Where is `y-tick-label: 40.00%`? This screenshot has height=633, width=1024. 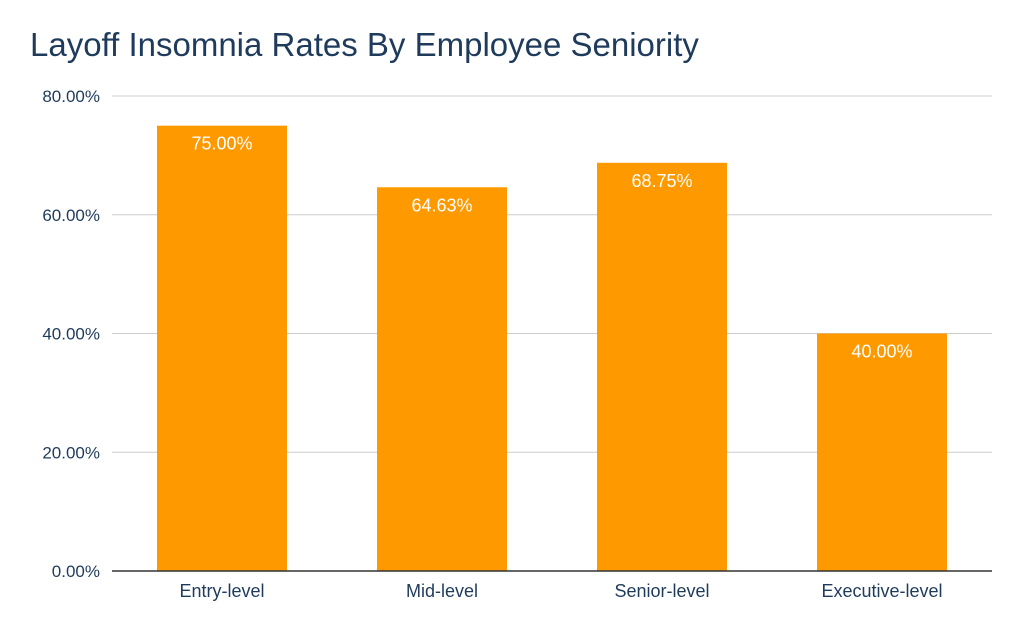
y-tick-label: 40.00% is located at coordinates (71, 334).